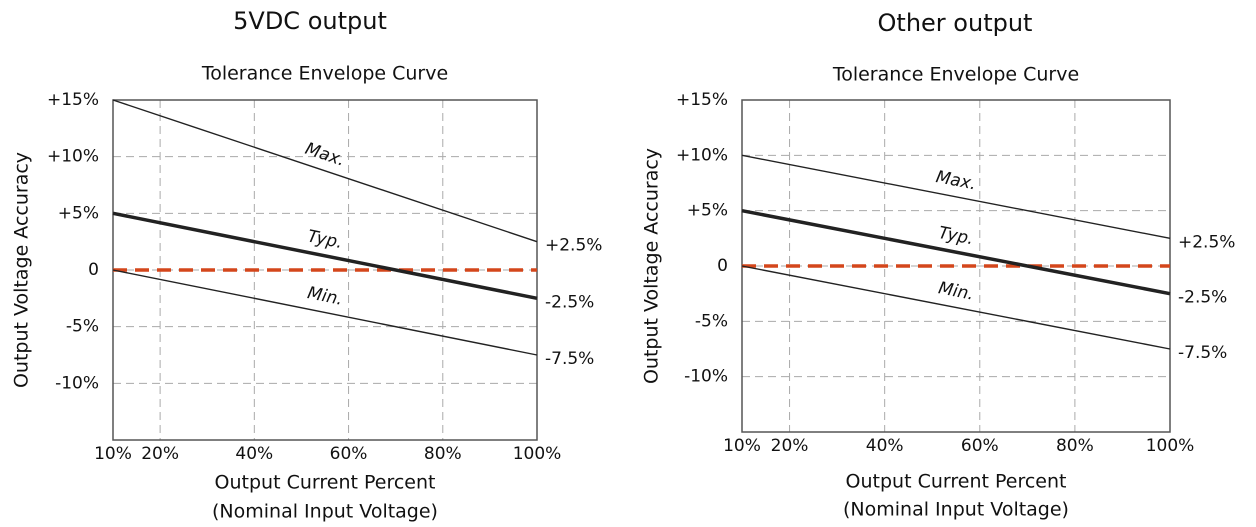 This screenshot has height=527, width=1256. Describe the element at coordinates (955, 23) in the screenshot. I see `chart-title: Other output` at that location.